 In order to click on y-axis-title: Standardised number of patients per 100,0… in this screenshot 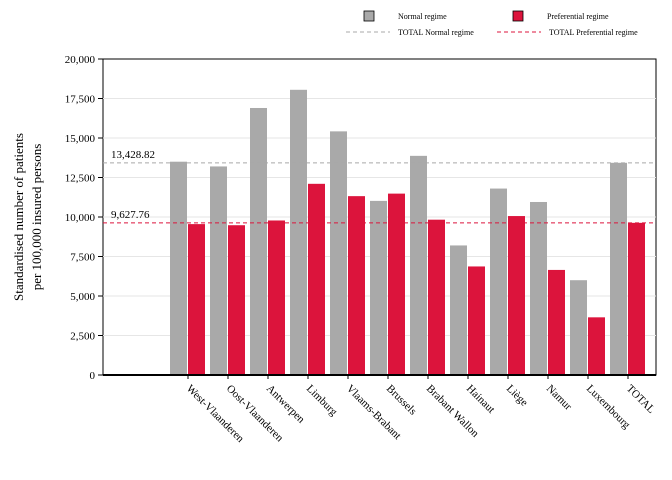, I will do `click(27, 217)`.